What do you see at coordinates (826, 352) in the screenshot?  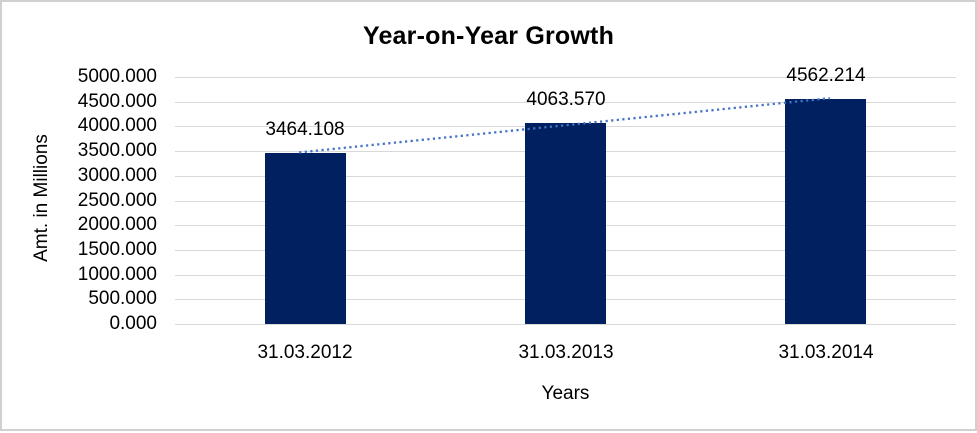 I see `x-tick-label: 31.03.2014` at bounding box center [826, 352].